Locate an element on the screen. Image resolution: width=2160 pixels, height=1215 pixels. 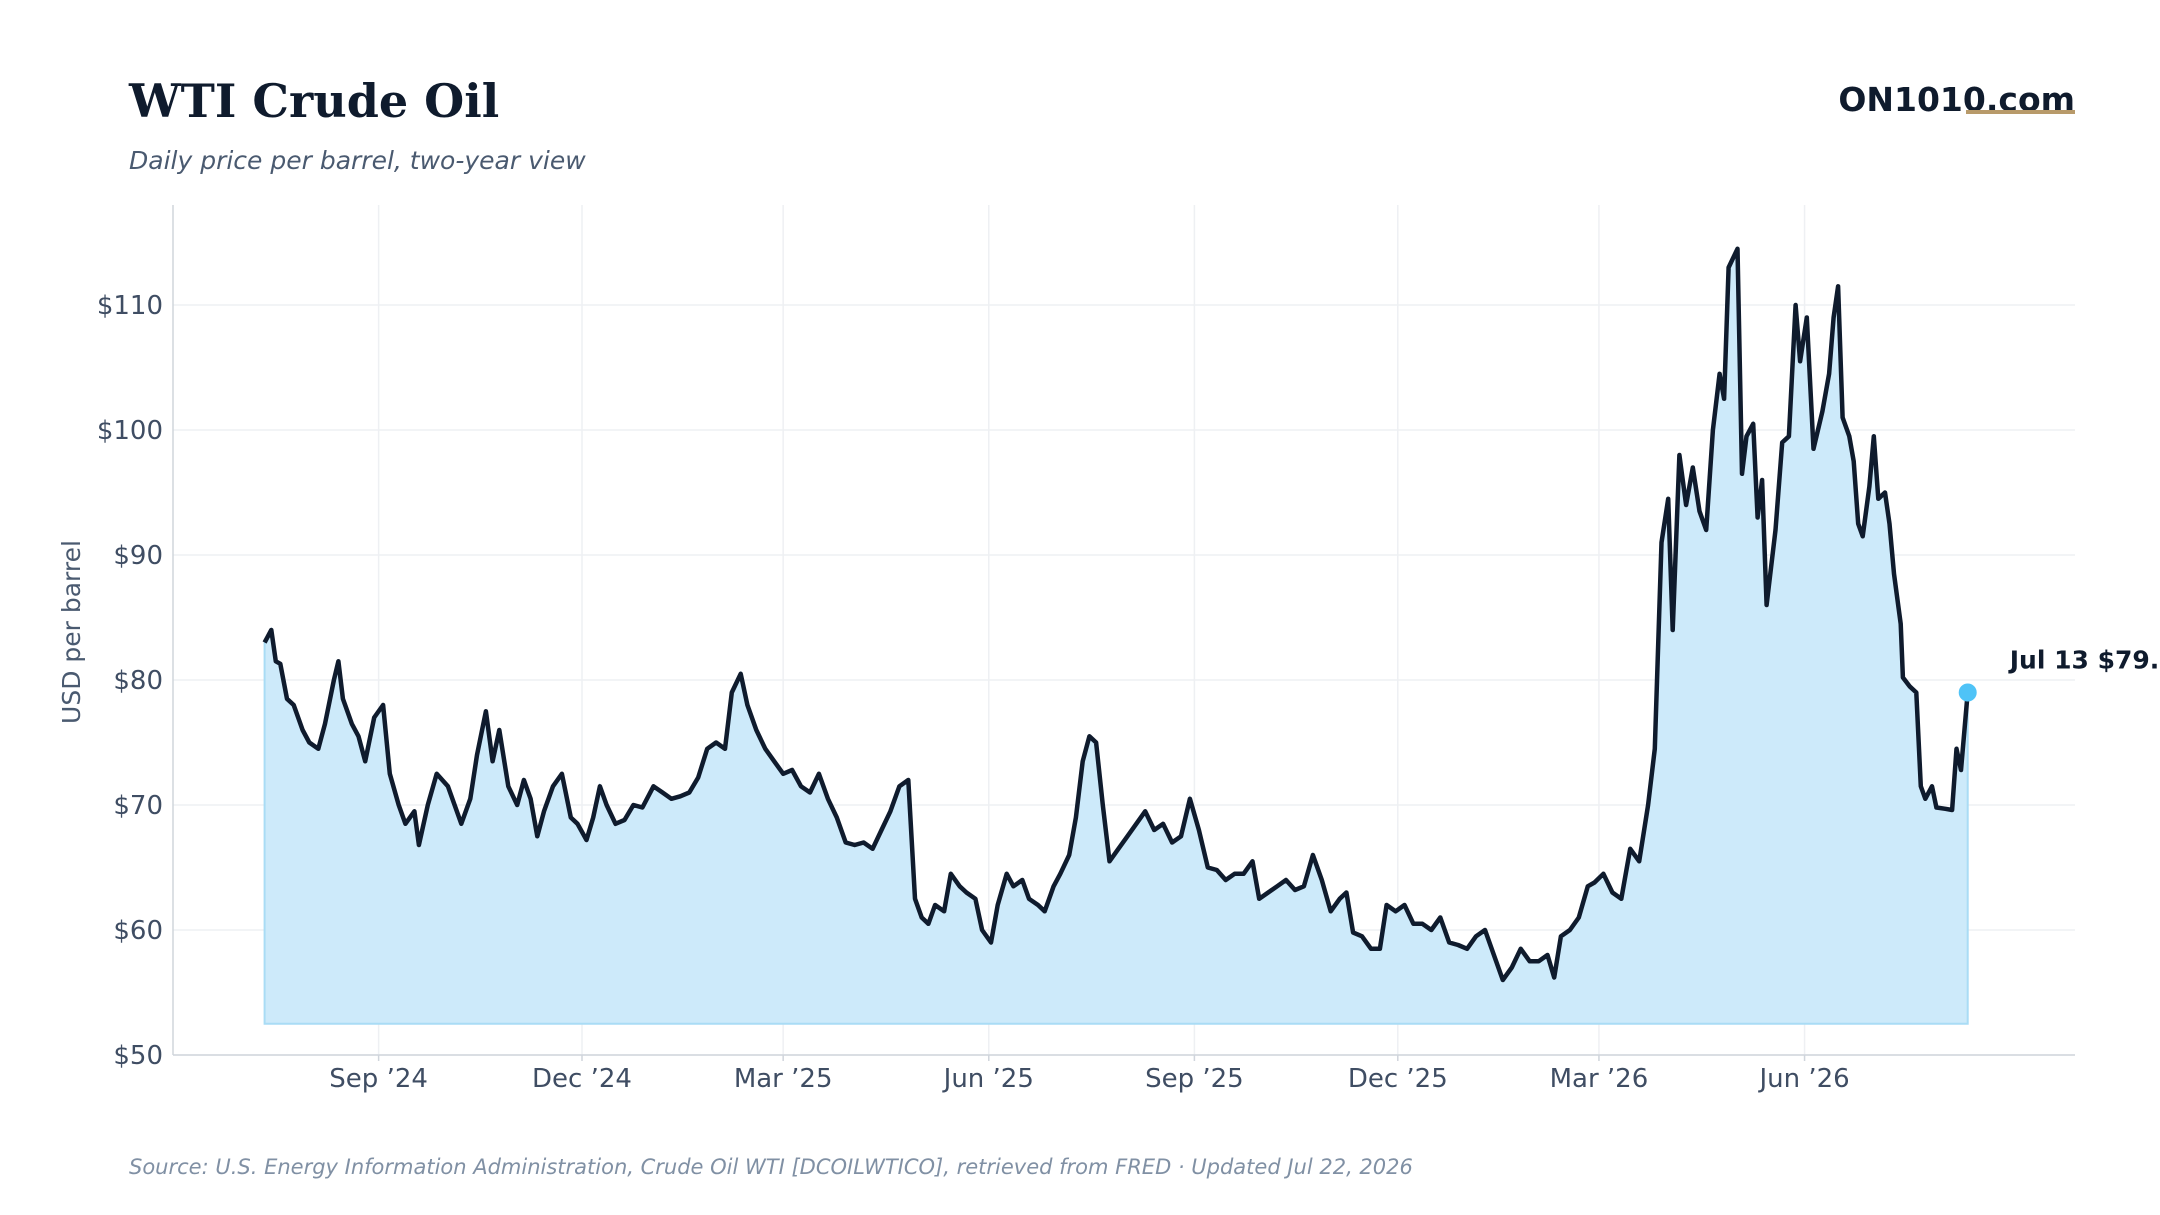
y-tick-label: $110 is located at coordinates (130, 306).